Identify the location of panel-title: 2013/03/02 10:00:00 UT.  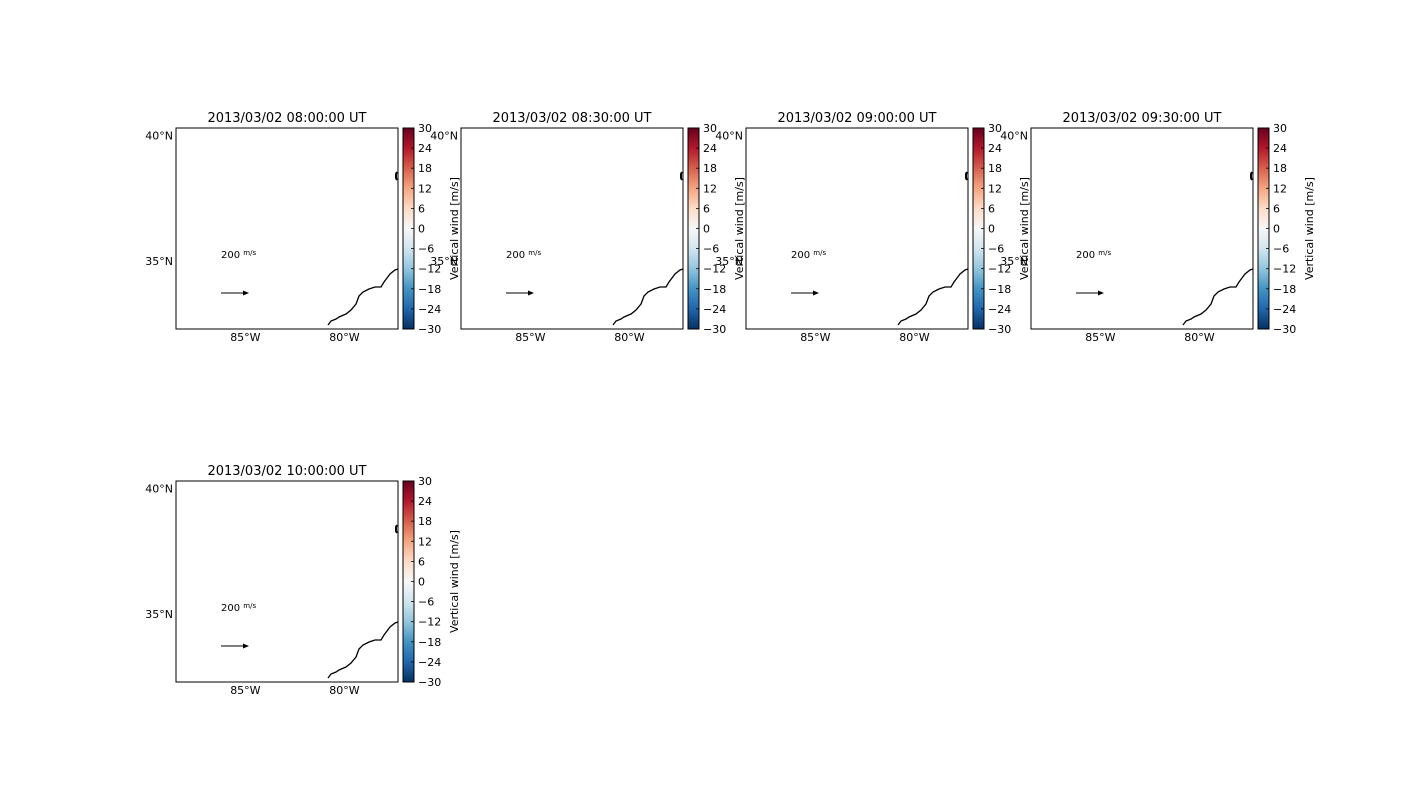
(286, 471).